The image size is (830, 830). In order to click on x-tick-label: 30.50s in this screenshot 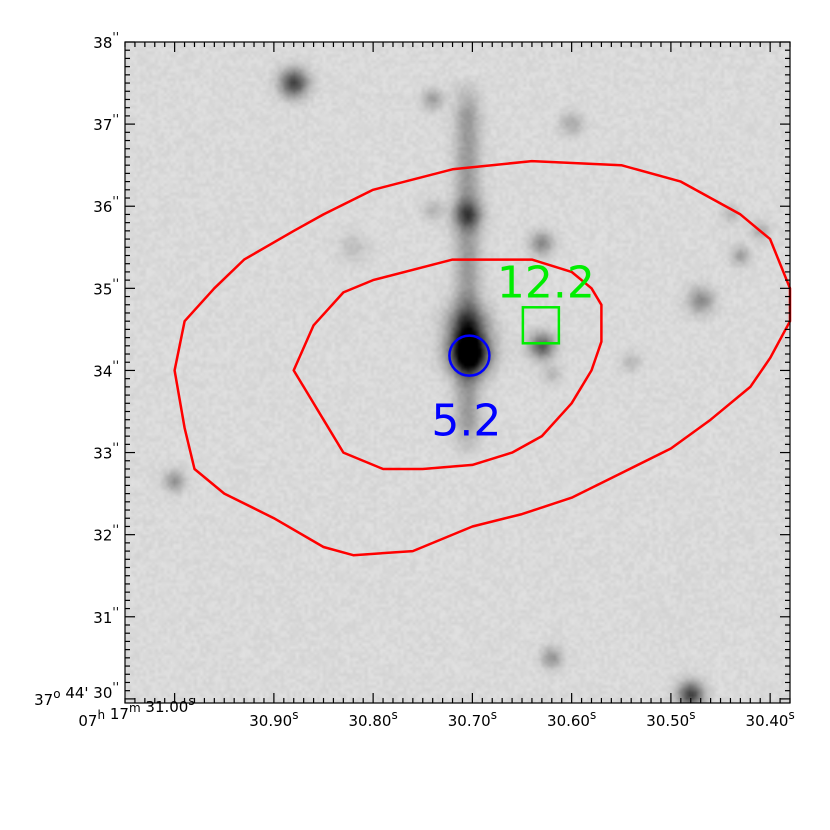, I will do `click(670, 719)`.